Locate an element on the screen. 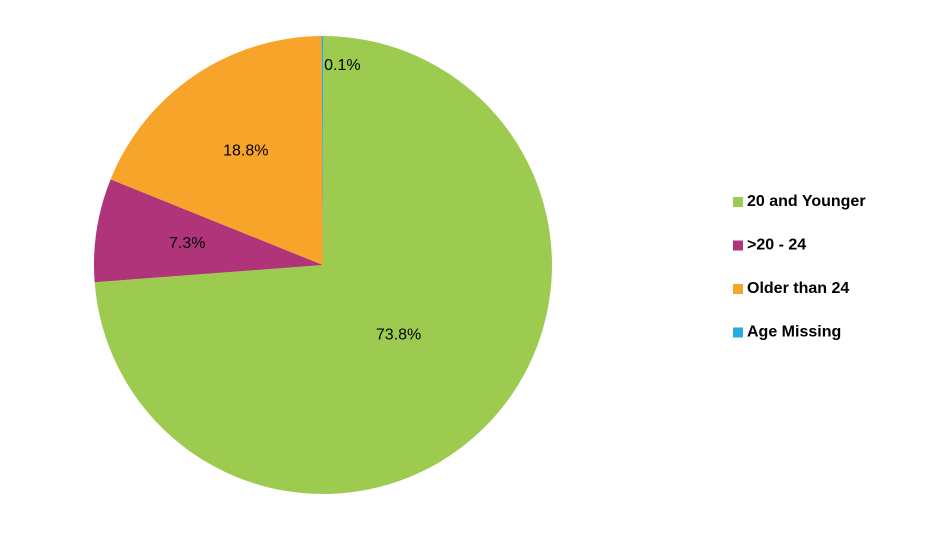  legend-label: Older than 24 is located at coordinates (798, 288).